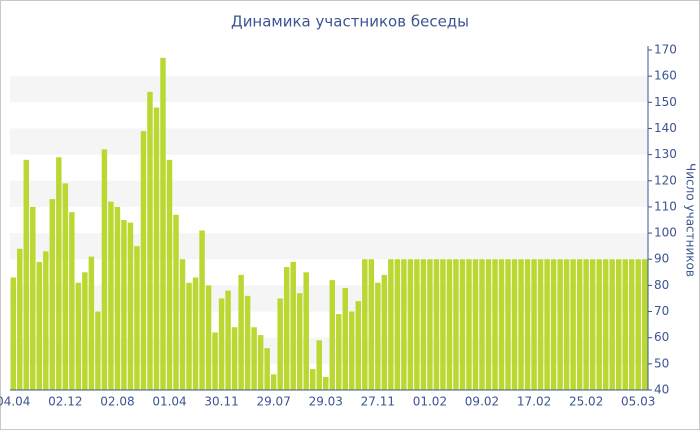 This screenshot has height=430, width=700. What do you see at coordinates (665, 233) in the screenshot?
I see `y-tick-label: 100` at bounding box center [665, 233].